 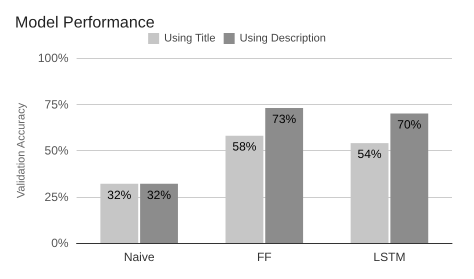 What do you see at coordinates (53, 58) in the screenshot?
I see `y-tick-label: 100%` at bounding box center [53, 58].